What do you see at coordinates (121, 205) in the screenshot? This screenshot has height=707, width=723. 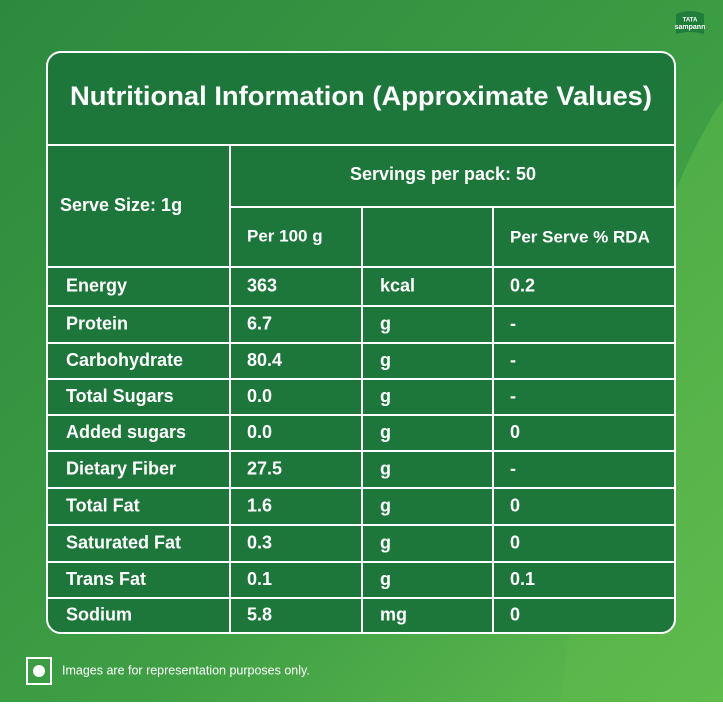 I see `serve-size: Serve Size: 1g` at bounding box center [121, 205].